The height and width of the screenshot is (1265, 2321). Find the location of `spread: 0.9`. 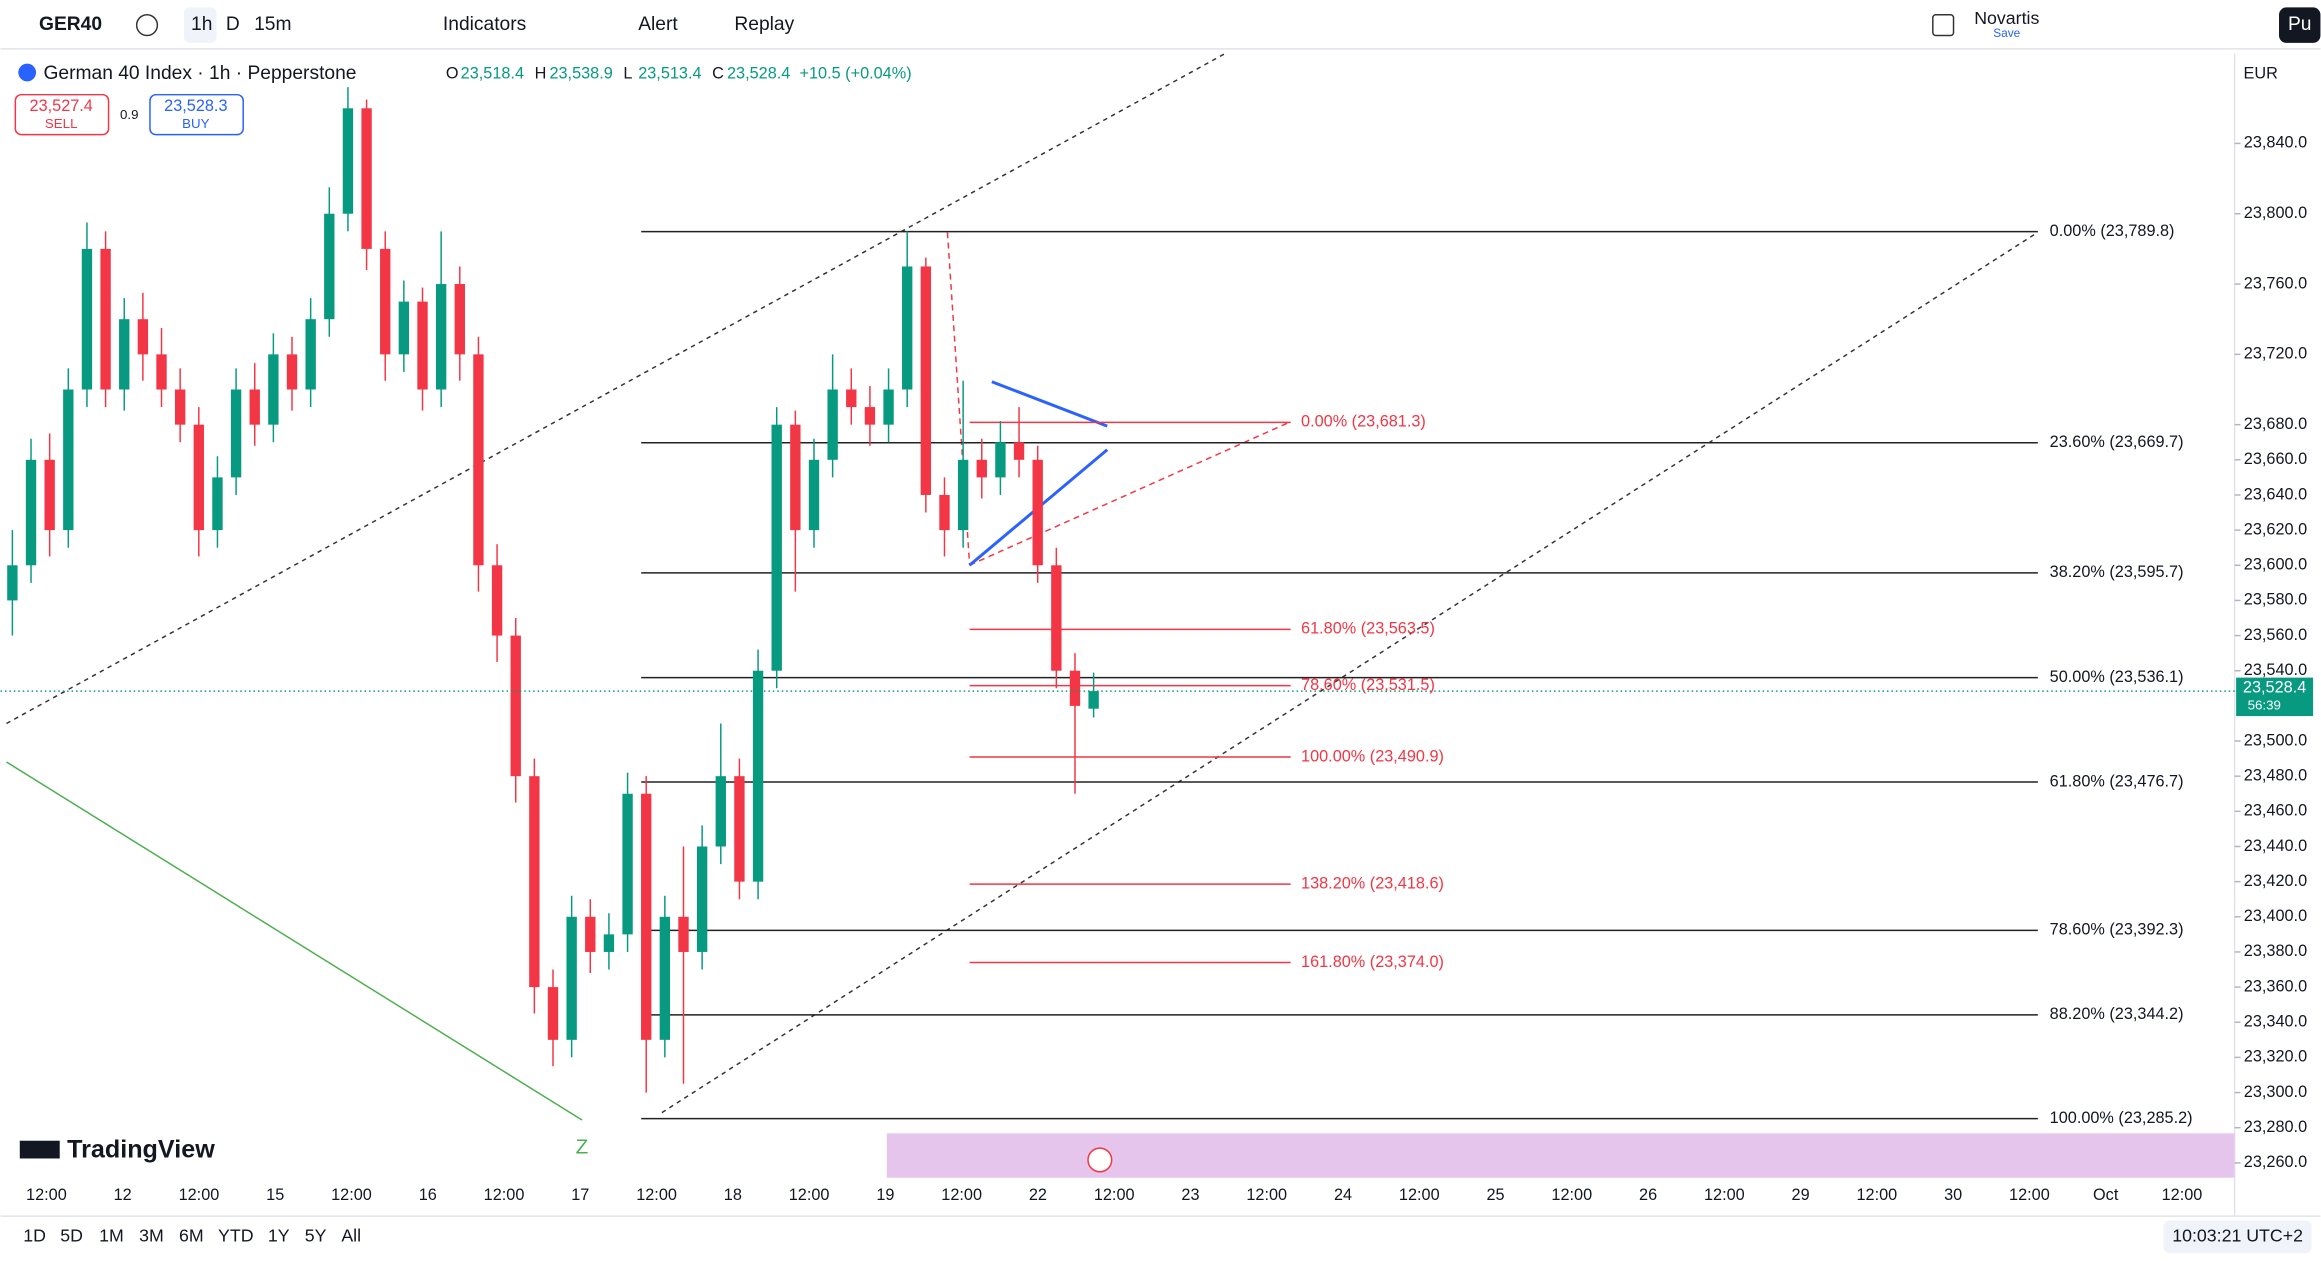

spread: 0.9 is located at coordinates (129, 114).